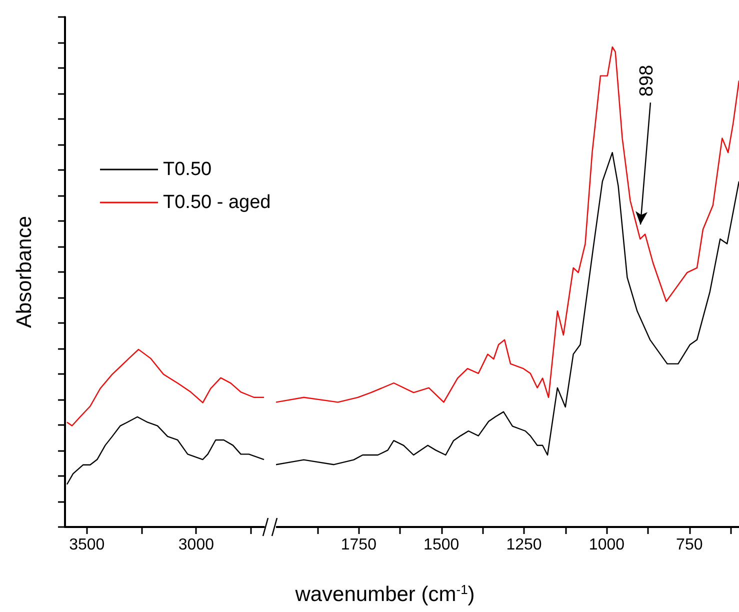  What do you see at coordinates (87, 545) in the screenshot?
I see `x-tick-label: 3500` at bounding box center [87, 545].